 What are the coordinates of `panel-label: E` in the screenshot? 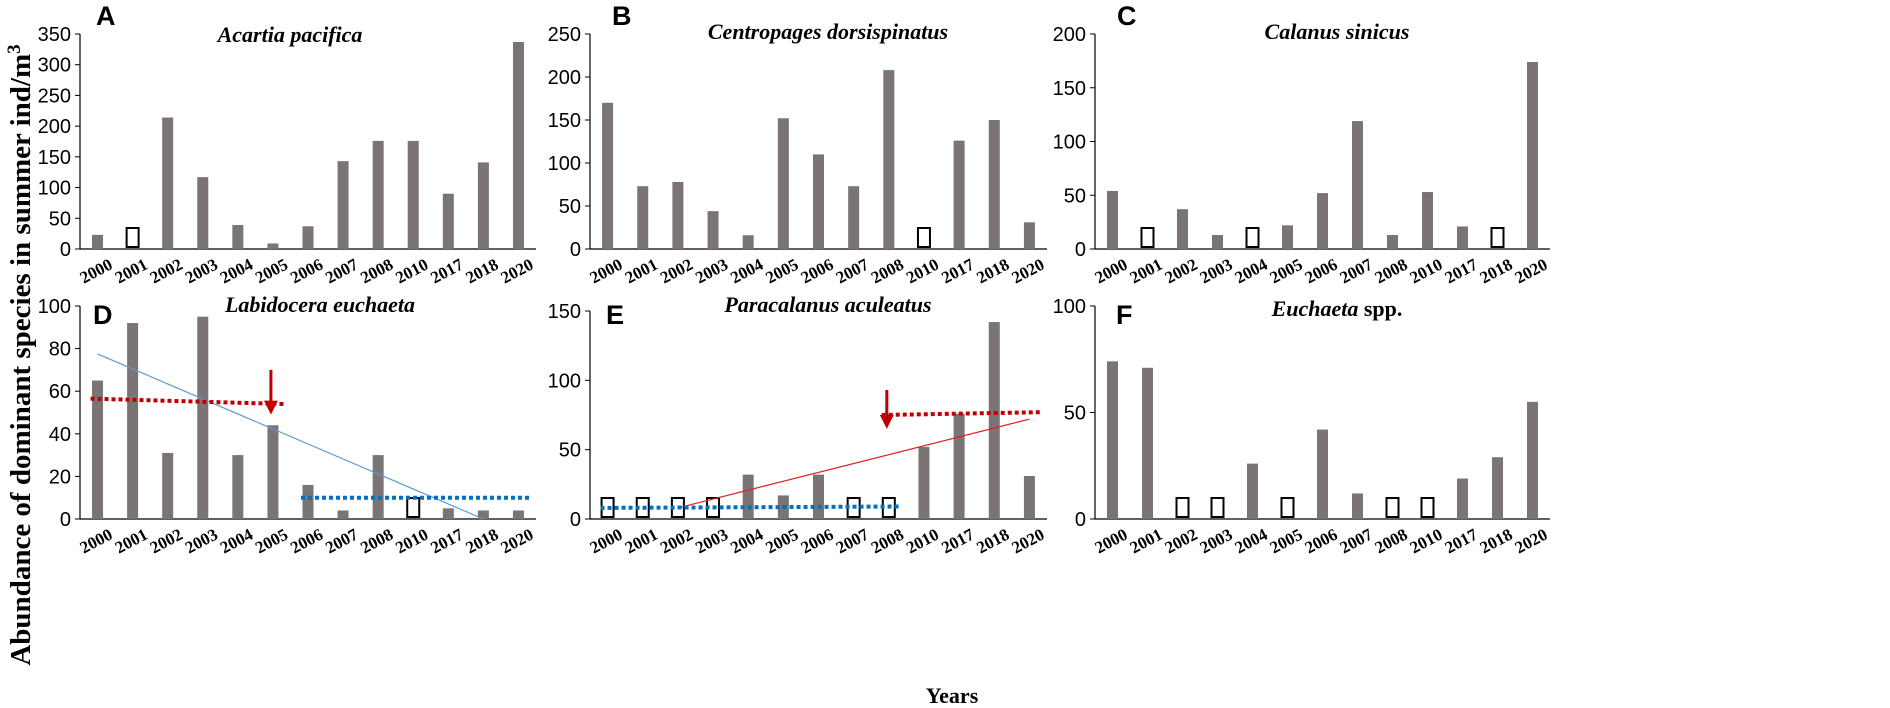 It's located at (615, 315).